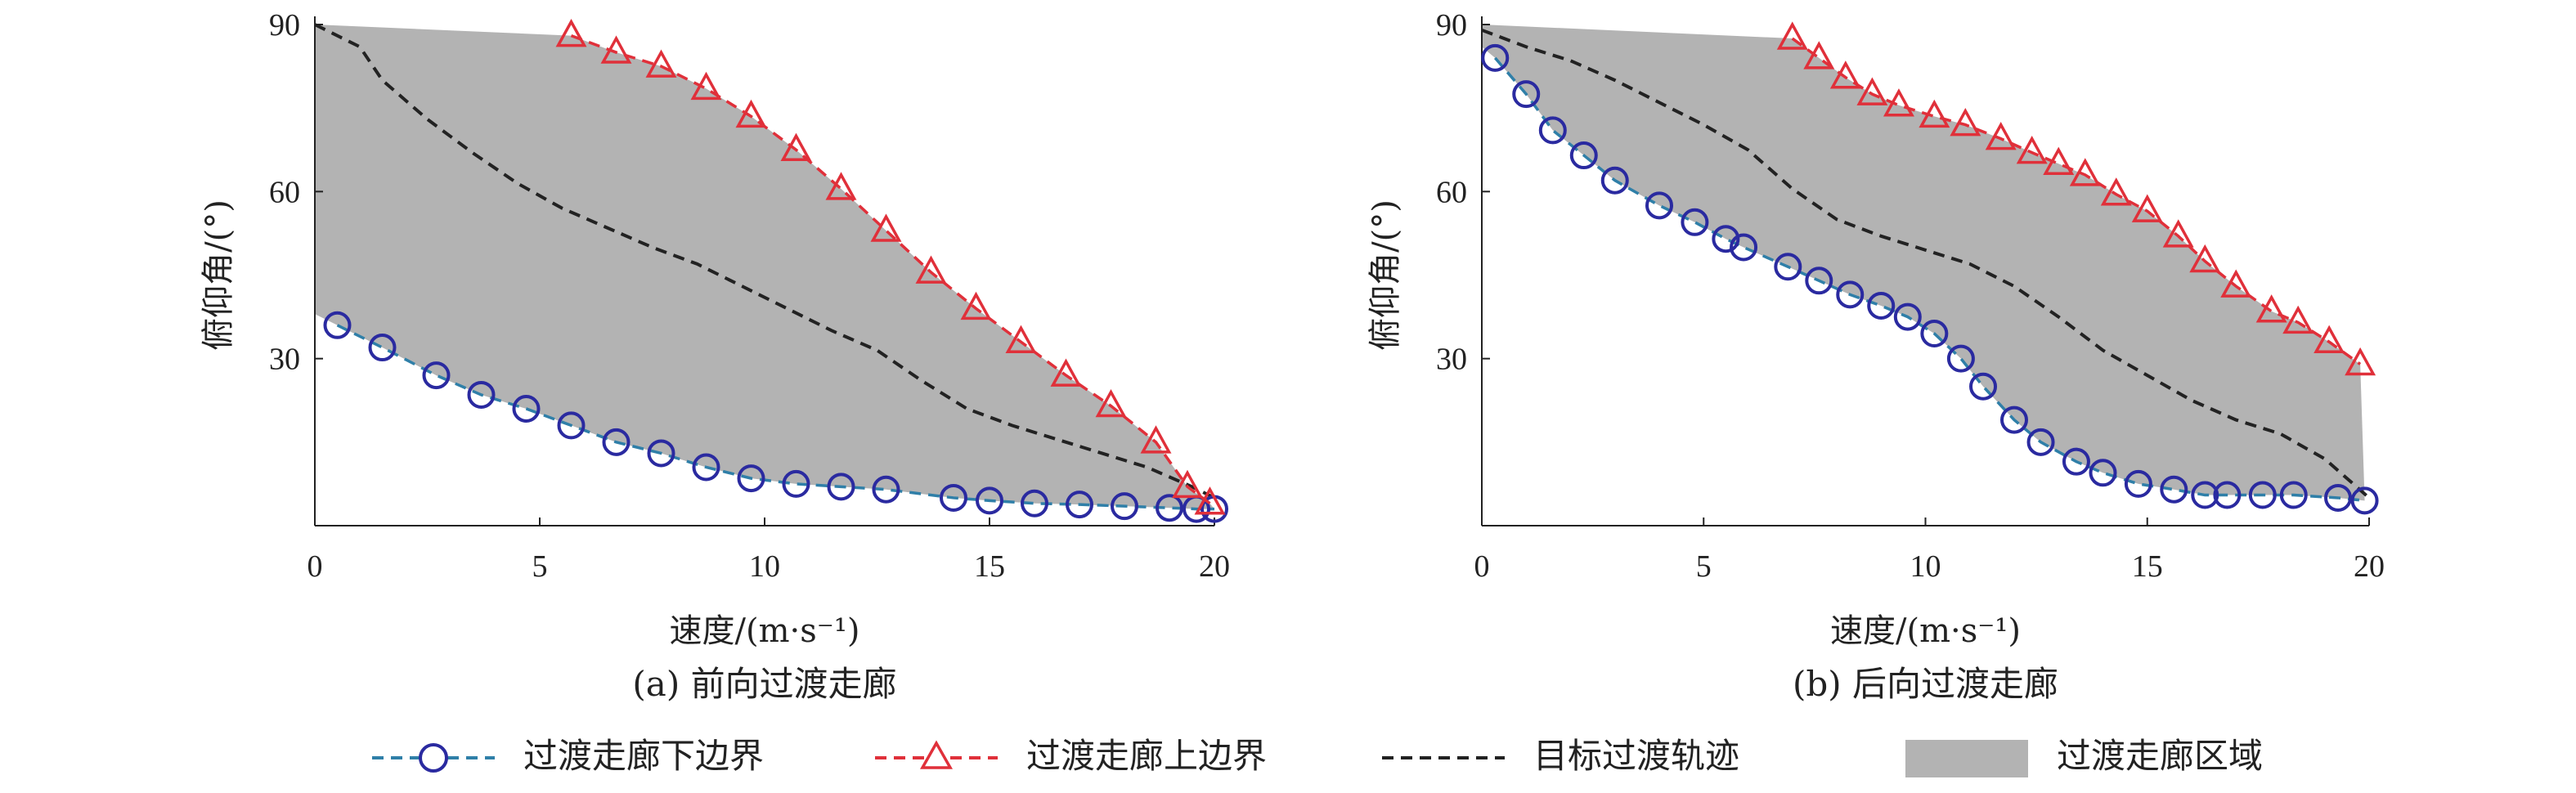  What do you see at coordinates (1147, 756) in the screenshot?
I see `legend-label: 过渡走廊上边界` at bounding box center [1147, 756].